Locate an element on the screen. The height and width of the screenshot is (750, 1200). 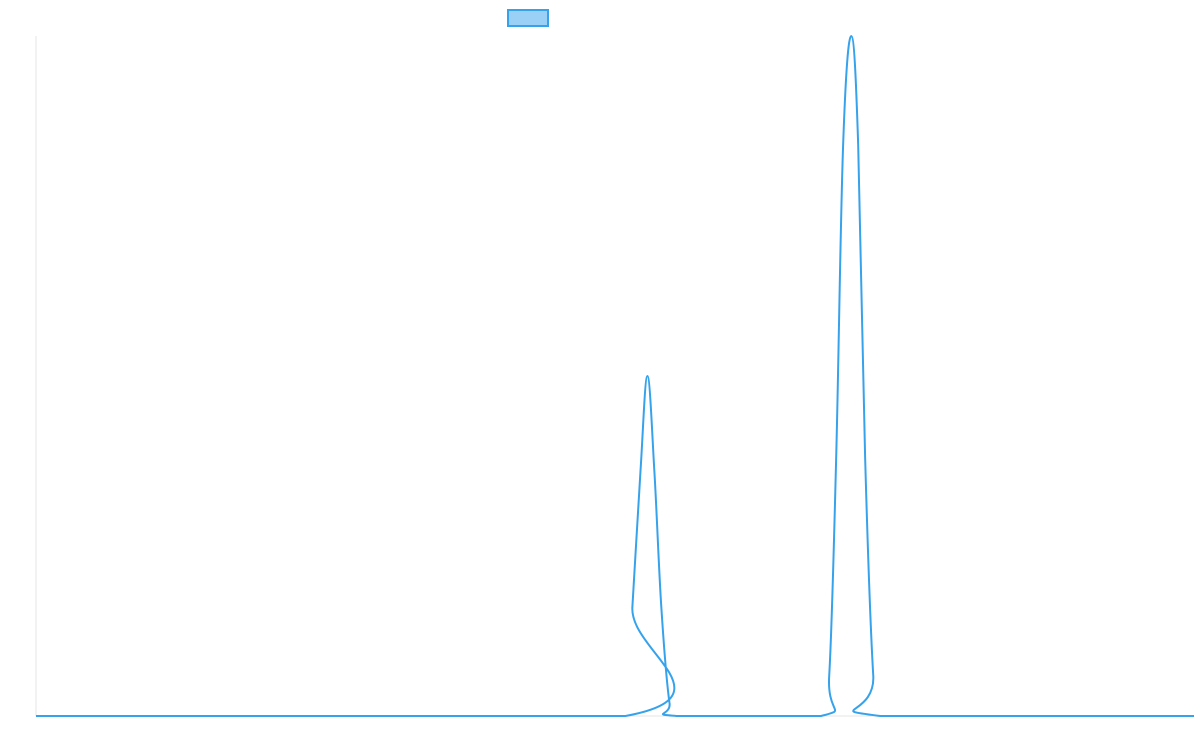
legend is located at coordinates (528, 18).